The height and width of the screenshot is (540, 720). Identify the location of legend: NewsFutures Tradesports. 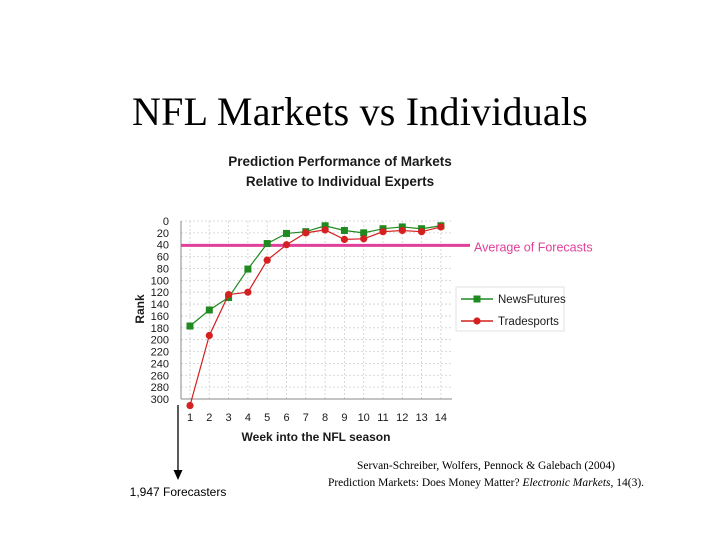
(510, 309).